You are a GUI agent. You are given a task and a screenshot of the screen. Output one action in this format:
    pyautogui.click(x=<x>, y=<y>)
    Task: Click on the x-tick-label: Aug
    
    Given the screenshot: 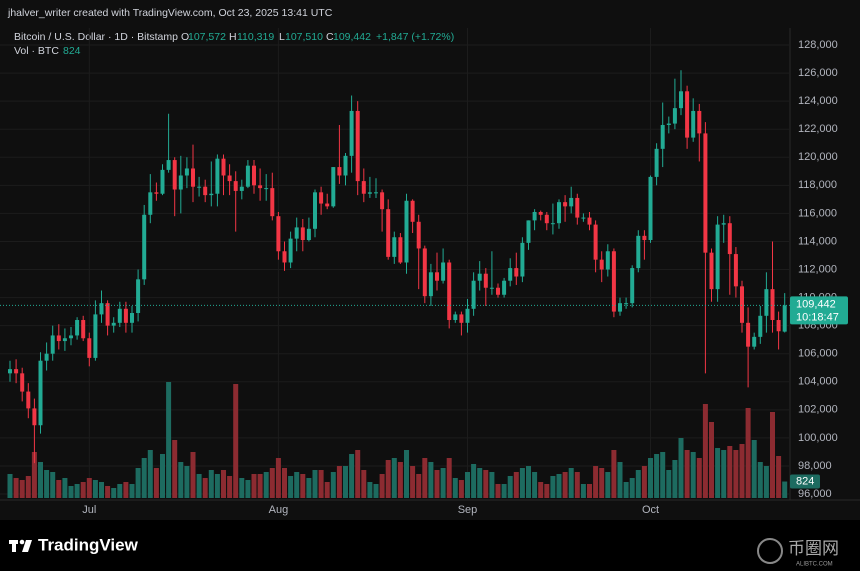 What is the action you would take?
    pyautogui.click(x=279, y=510)
    